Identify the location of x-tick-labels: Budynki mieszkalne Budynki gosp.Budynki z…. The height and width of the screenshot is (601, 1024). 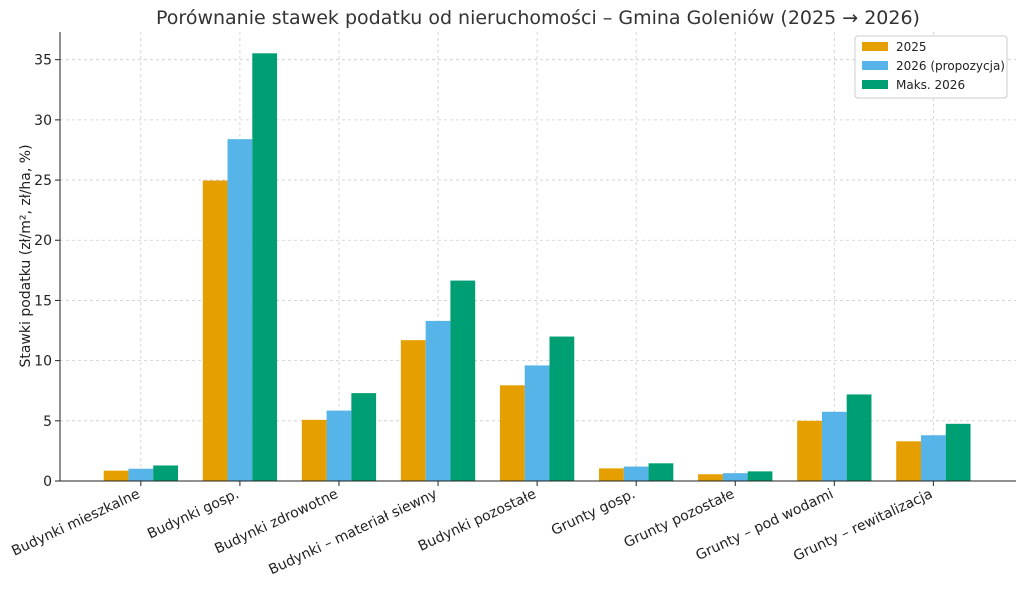
(472, 532).